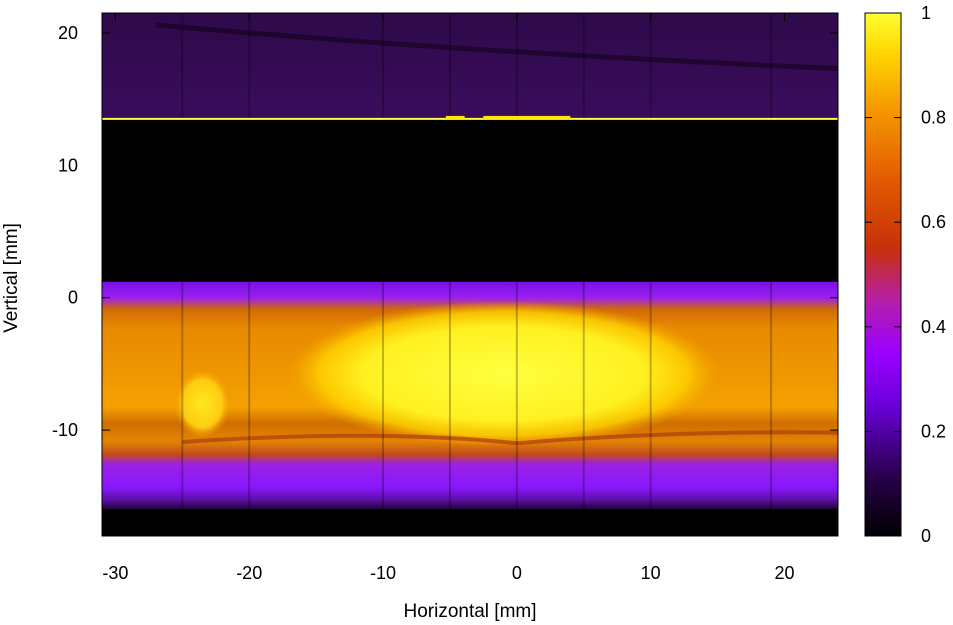  Describe the element at coordinates (249, 573) in the screenshot. I see `x-tick-label: -20` at that location.